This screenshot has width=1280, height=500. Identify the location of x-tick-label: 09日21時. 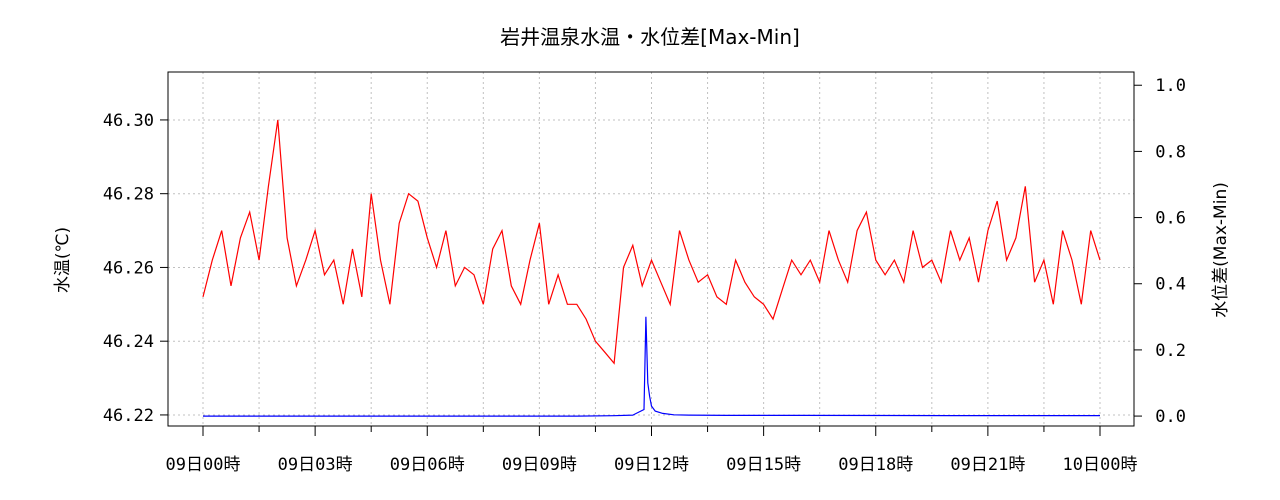
(987, 465).